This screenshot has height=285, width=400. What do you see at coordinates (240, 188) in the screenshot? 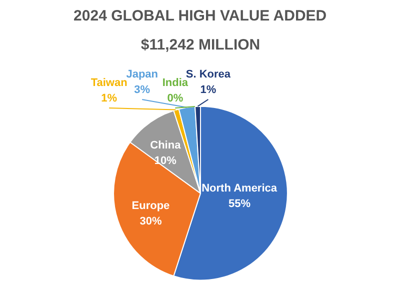
I see `slice-label: North America` at bounding box center [240, 188].